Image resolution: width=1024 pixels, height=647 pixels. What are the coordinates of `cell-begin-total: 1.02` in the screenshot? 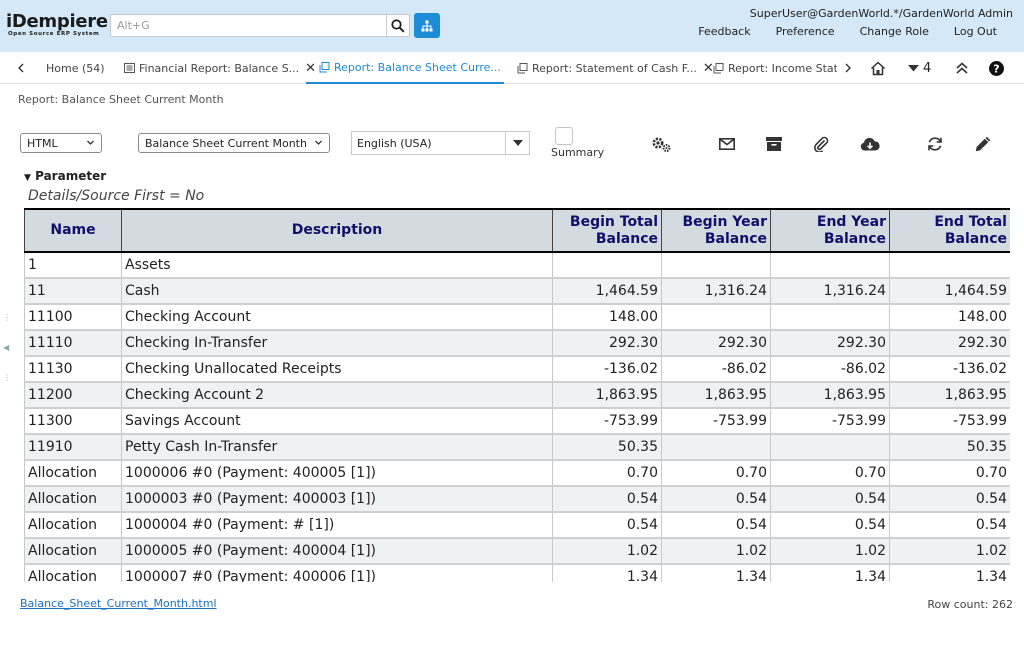 It's located at (607, 551).